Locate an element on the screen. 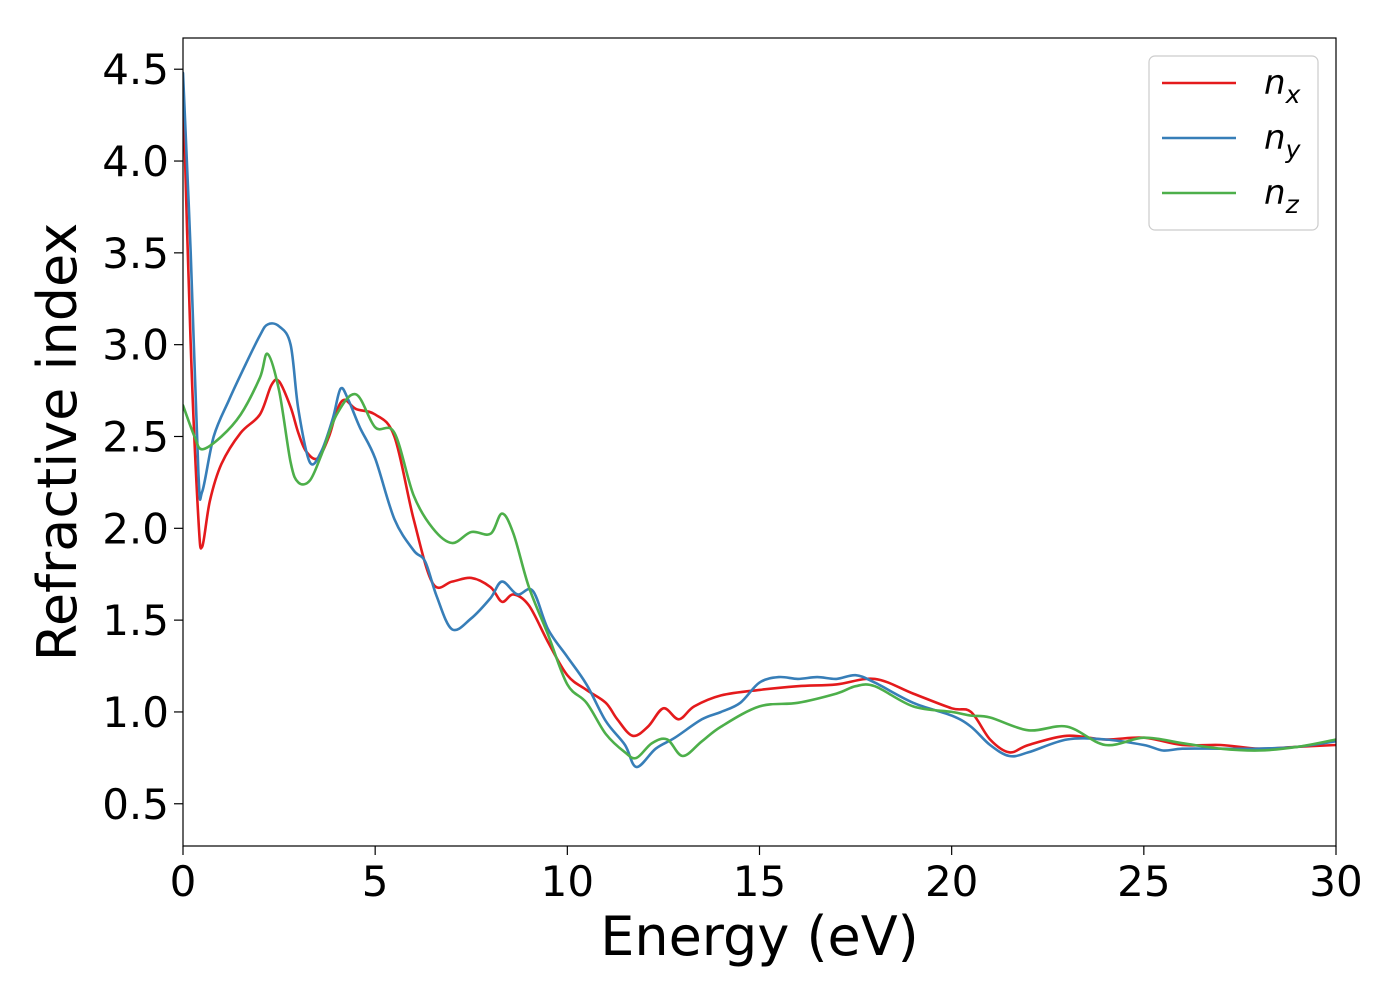  legend-label-x: nx is located at coordinates (1282, 86).